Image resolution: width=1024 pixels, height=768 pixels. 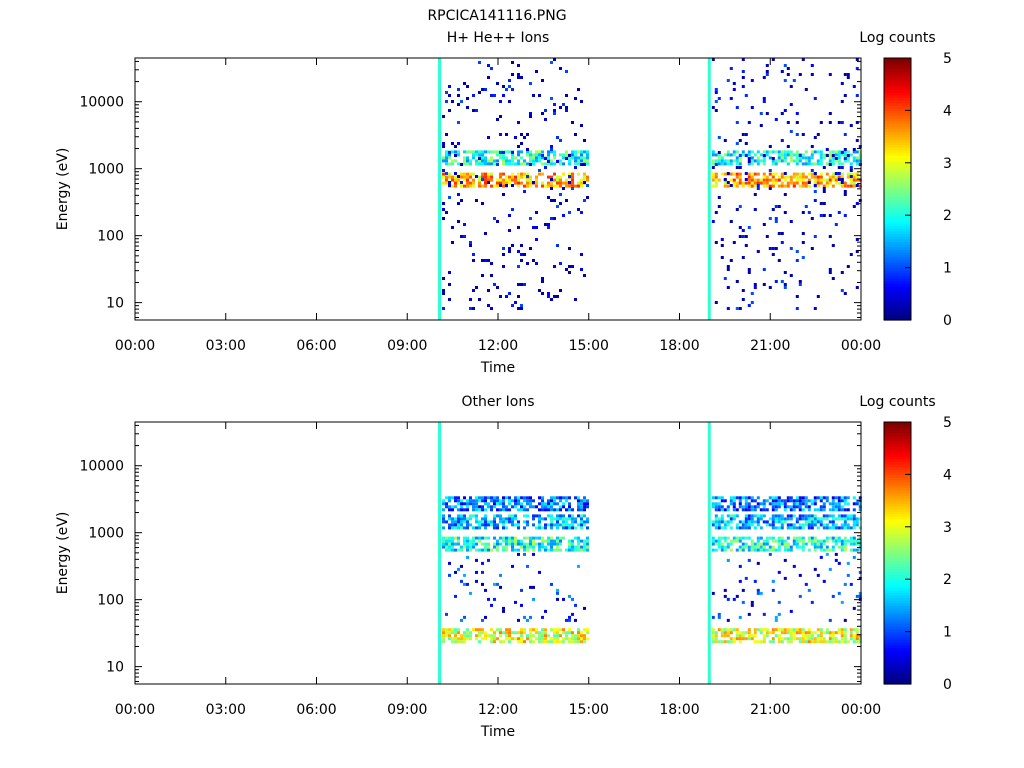 What do you see at coordinates (589, 346) in the screenshot?
I see `x-tick-label: 15:00` at bounding box center [589, 346].